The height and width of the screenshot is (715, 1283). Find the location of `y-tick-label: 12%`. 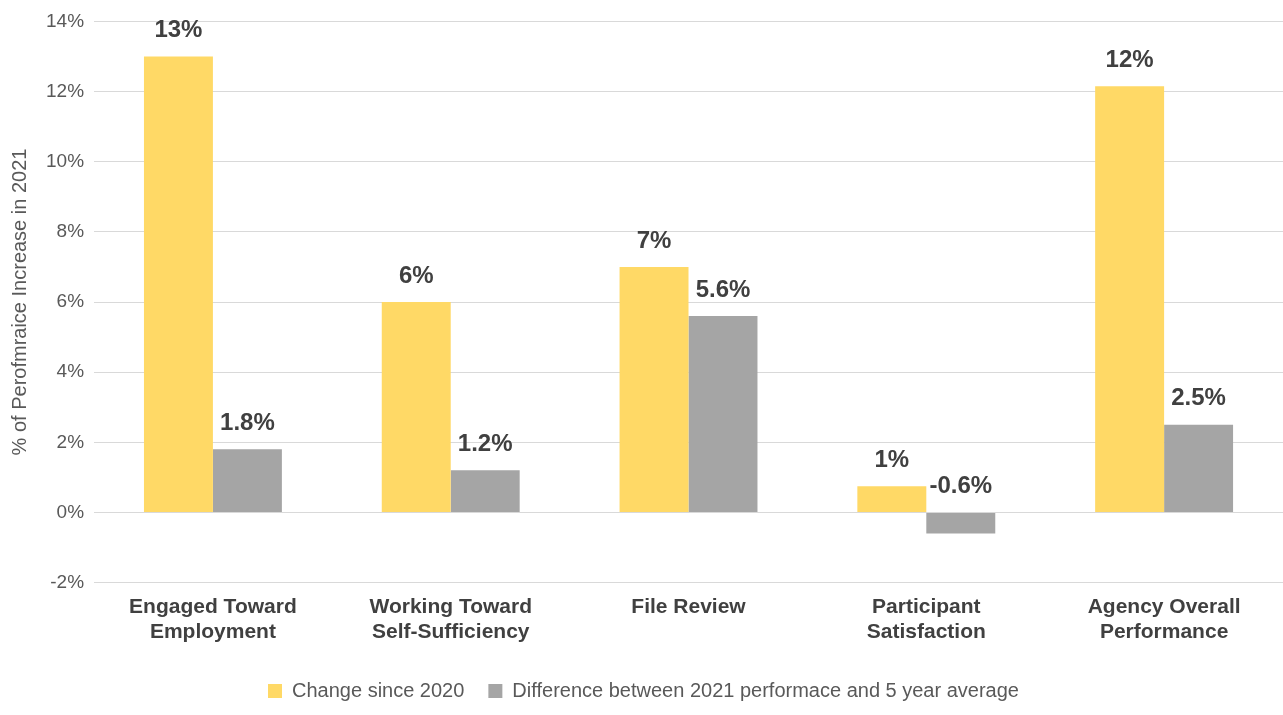

y-tick-label: 12% is located at coordinates (65, 90).